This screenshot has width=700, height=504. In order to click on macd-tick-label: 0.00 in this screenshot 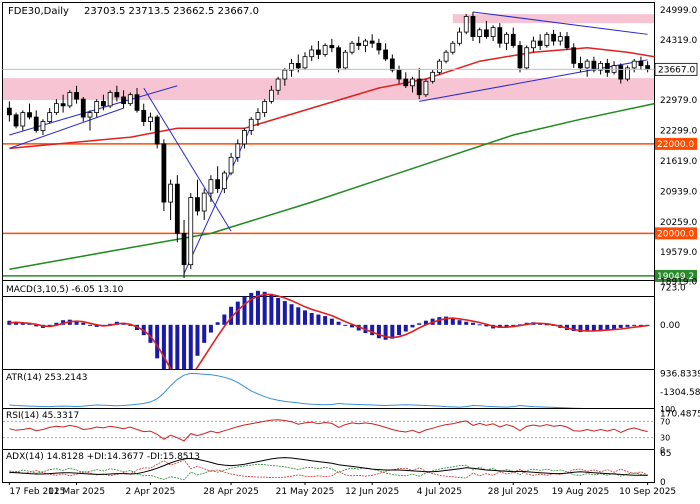, I will do `click(670, 326)`.